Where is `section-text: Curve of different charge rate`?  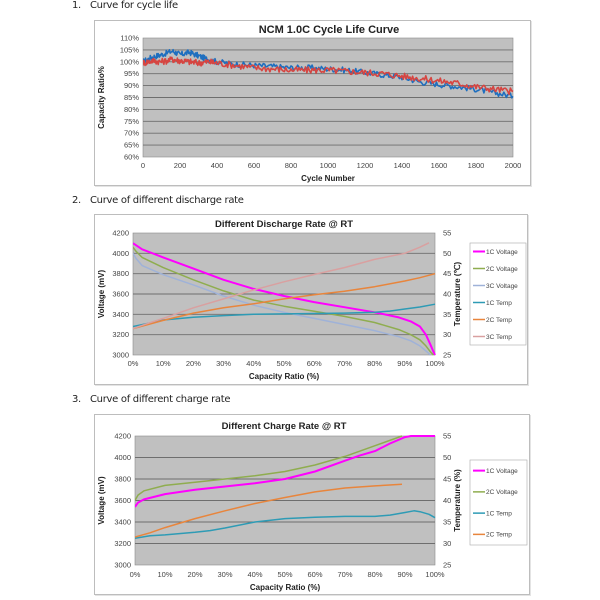 section-text: Curve of different charge rate is located at coordinates (160, 399).